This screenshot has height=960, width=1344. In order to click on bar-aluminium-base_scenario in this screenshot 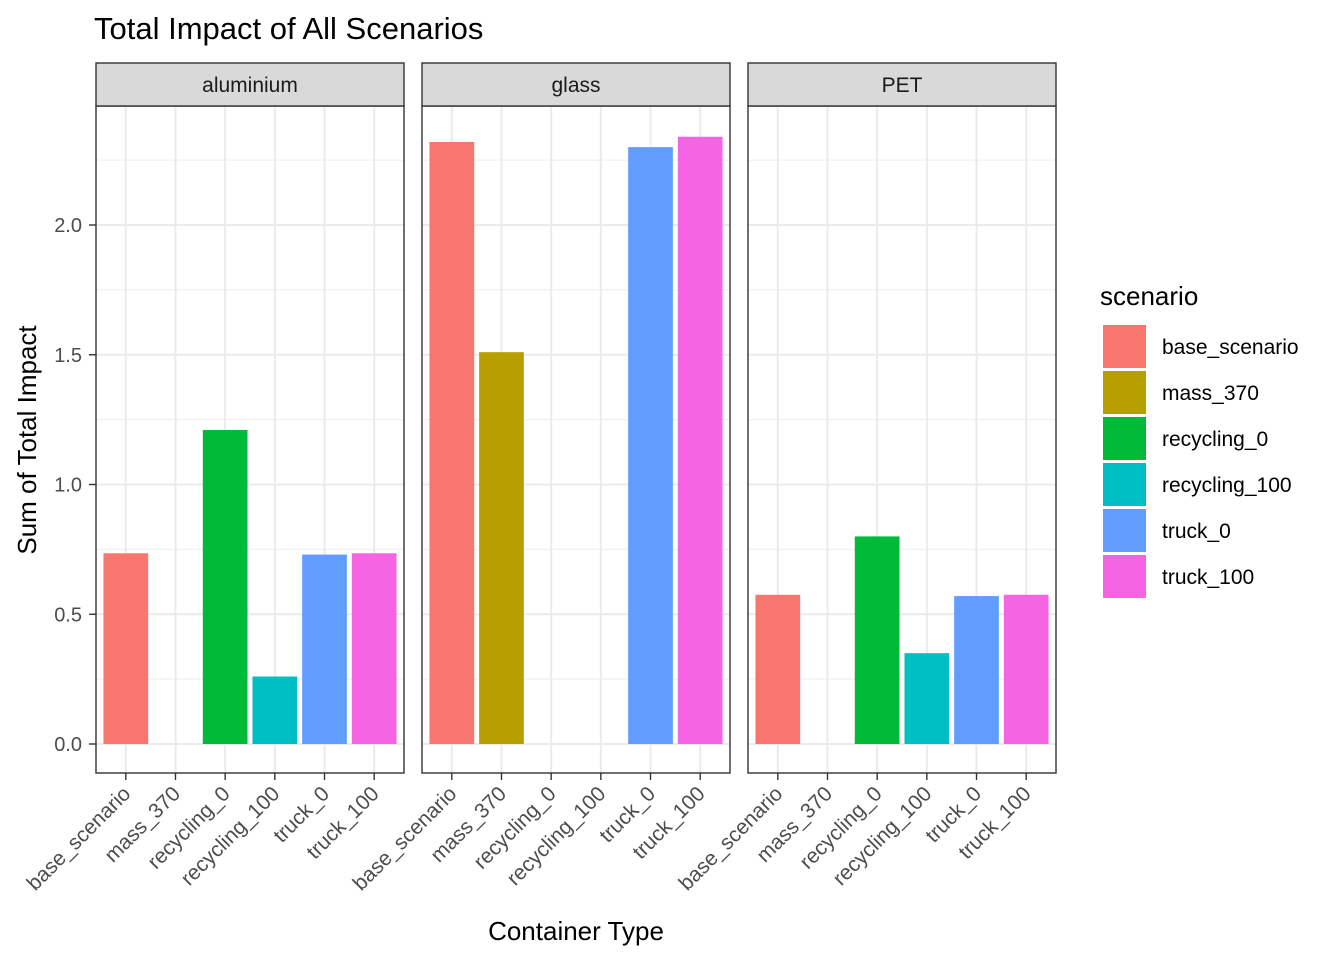, I will do `click(126, 648)`.